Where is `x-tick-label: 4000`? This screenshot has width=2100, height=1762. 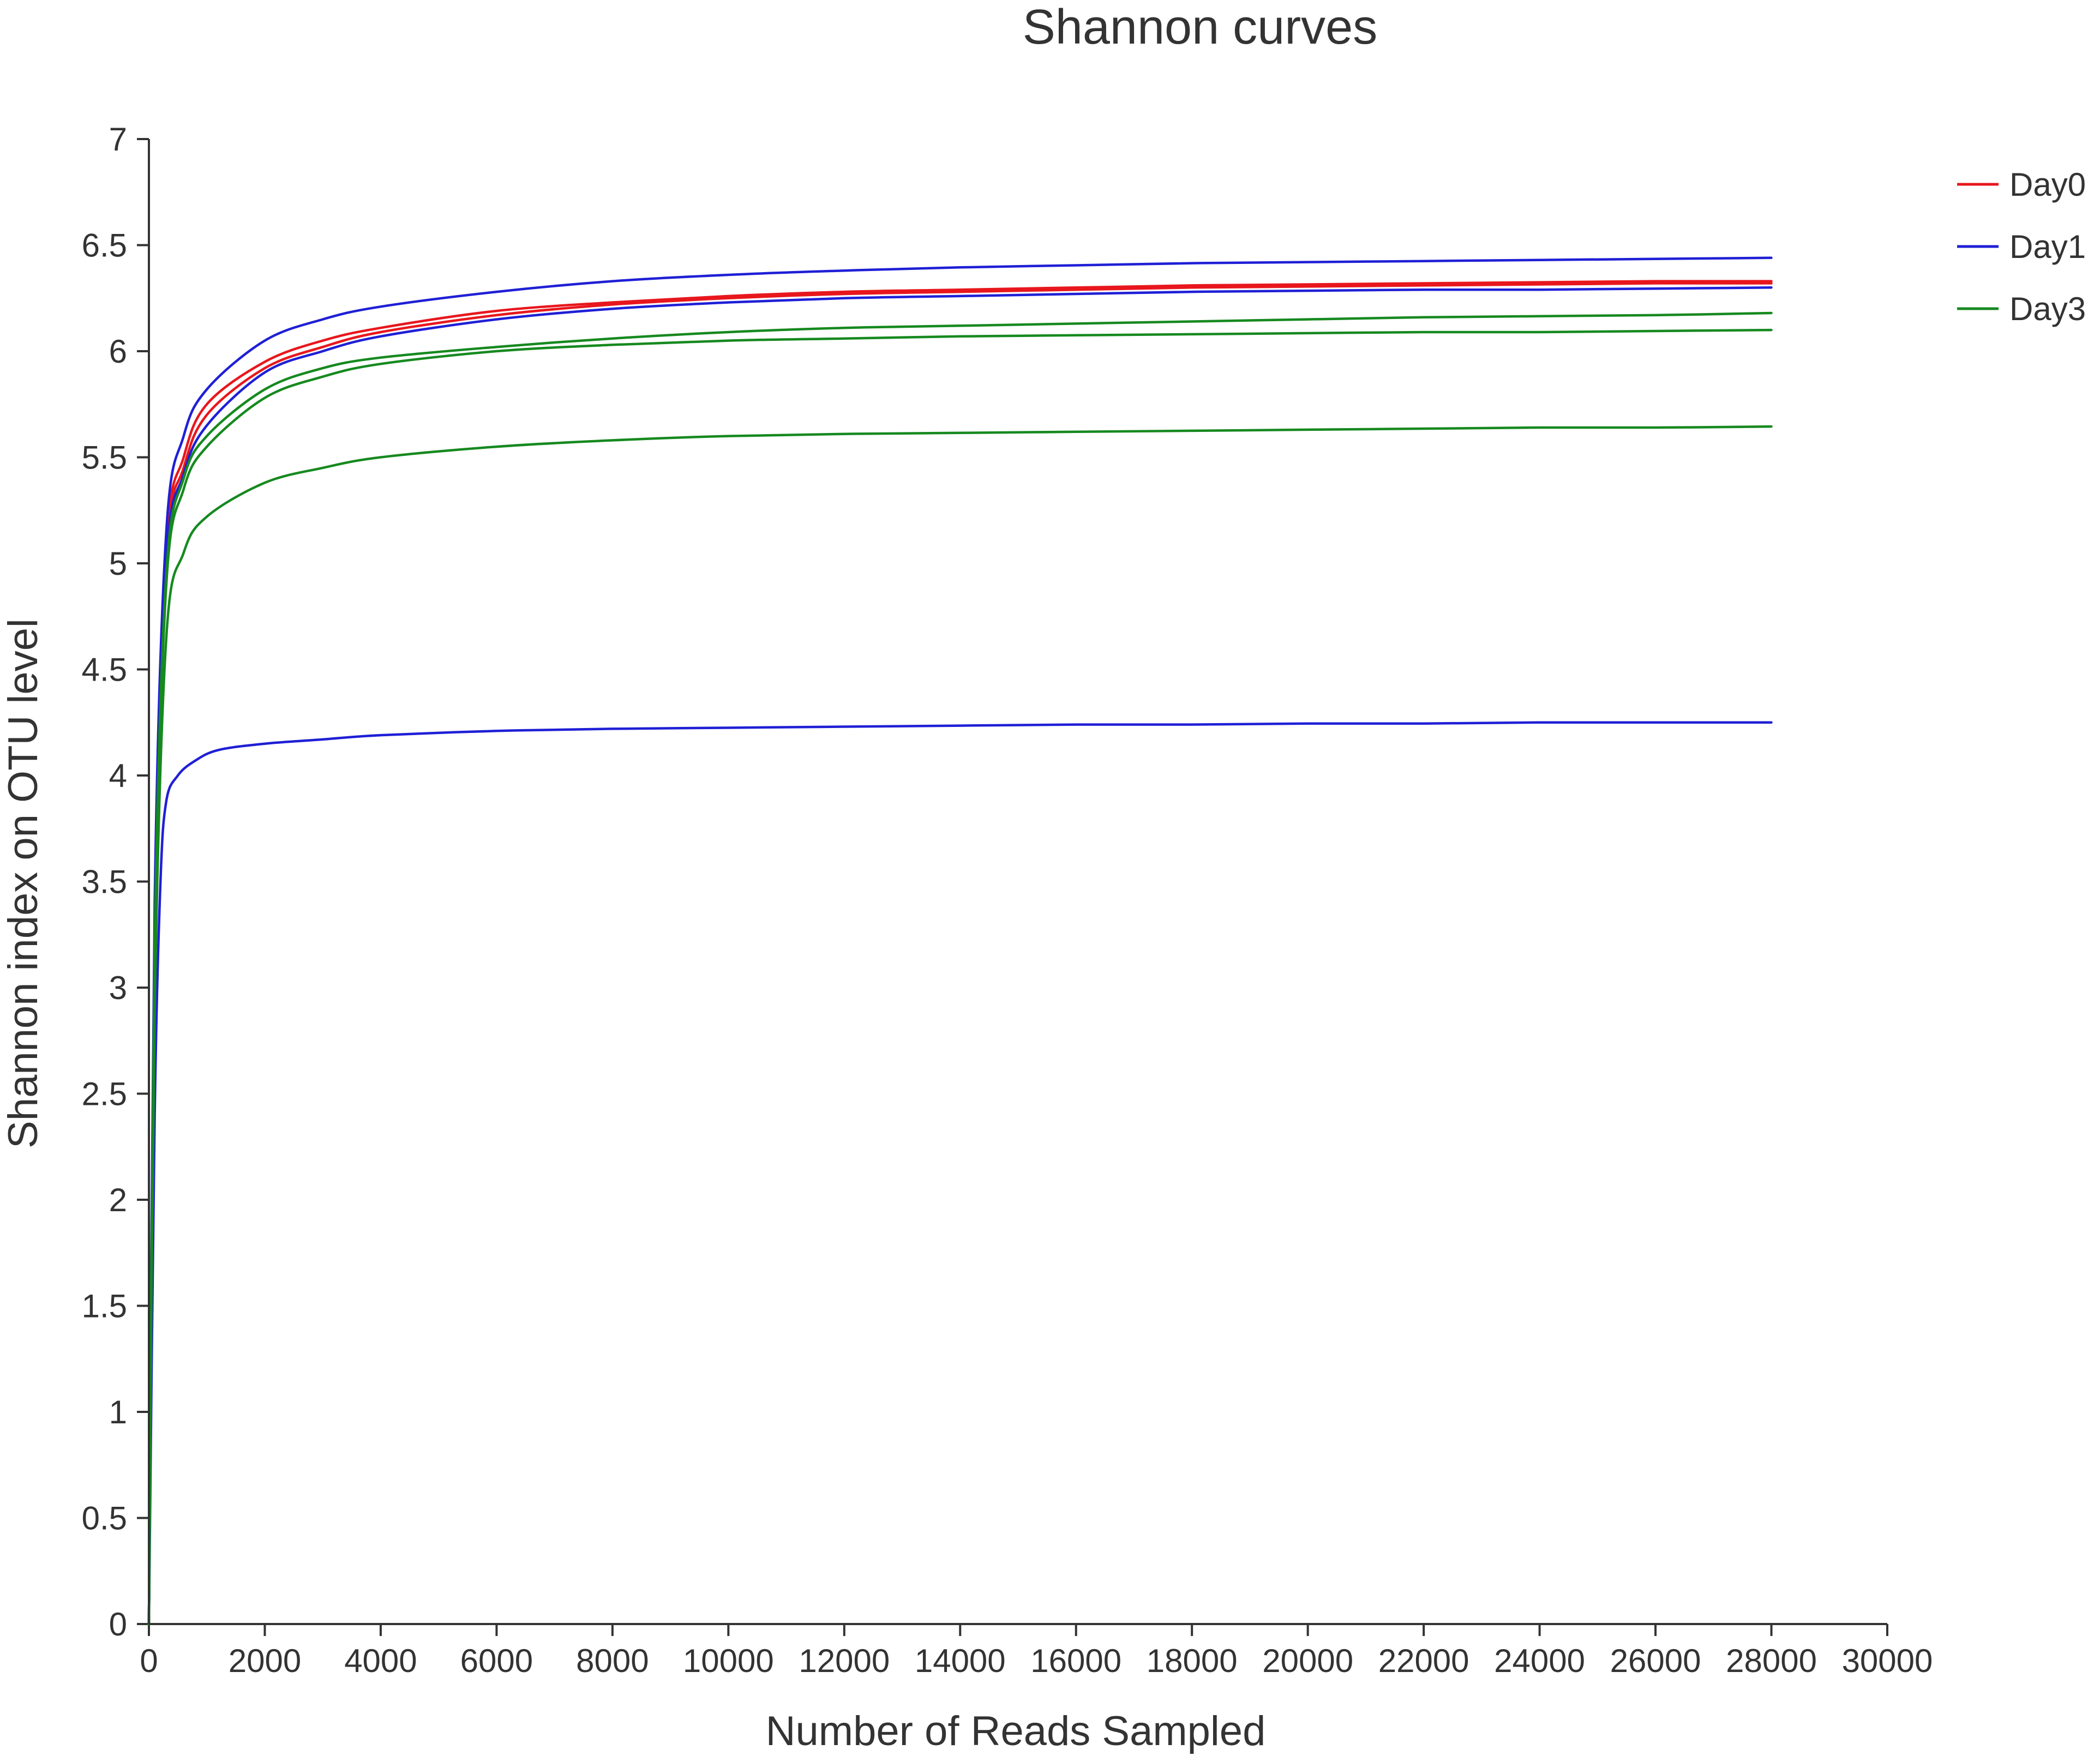
x-tick-label: 4000 is located at coordinates (380, 1661).